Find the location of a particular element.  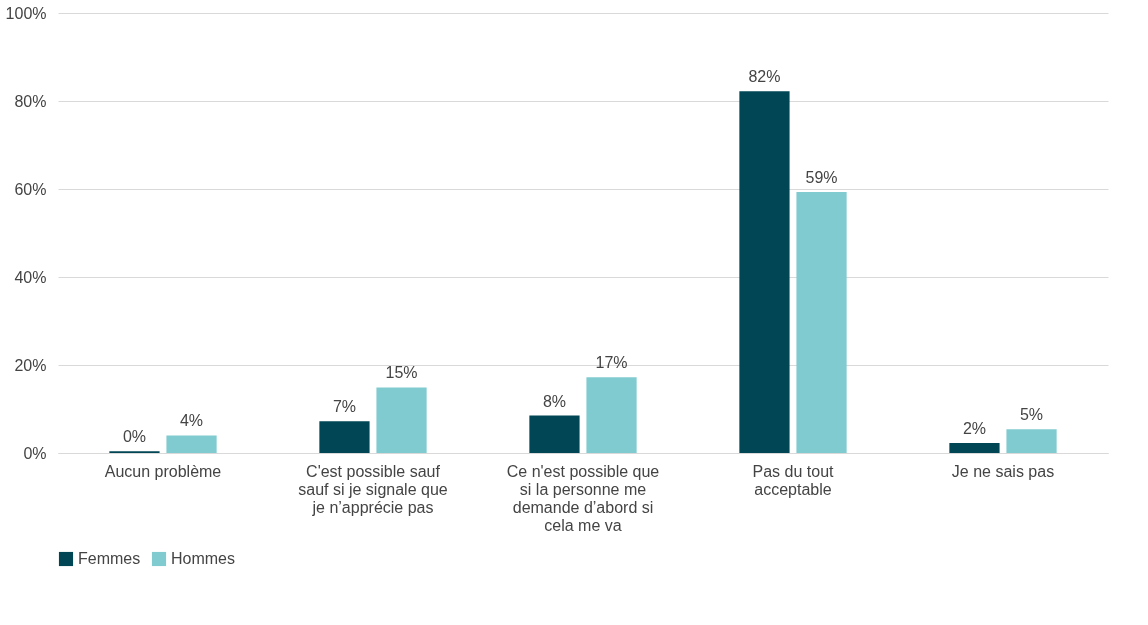

data-label: 8% is located at coordinates (554, 401).